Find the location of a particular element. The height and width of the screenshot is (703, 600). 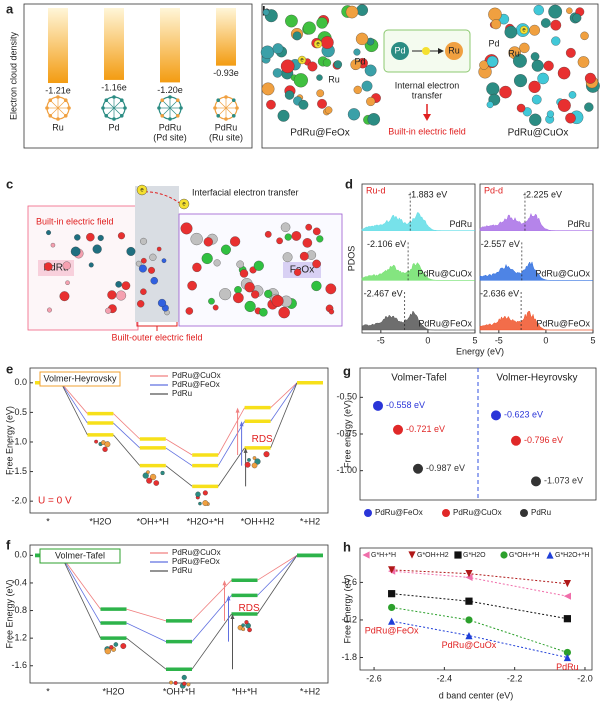

x-tick-label: -2.6 is located at coordinates (374, 678).